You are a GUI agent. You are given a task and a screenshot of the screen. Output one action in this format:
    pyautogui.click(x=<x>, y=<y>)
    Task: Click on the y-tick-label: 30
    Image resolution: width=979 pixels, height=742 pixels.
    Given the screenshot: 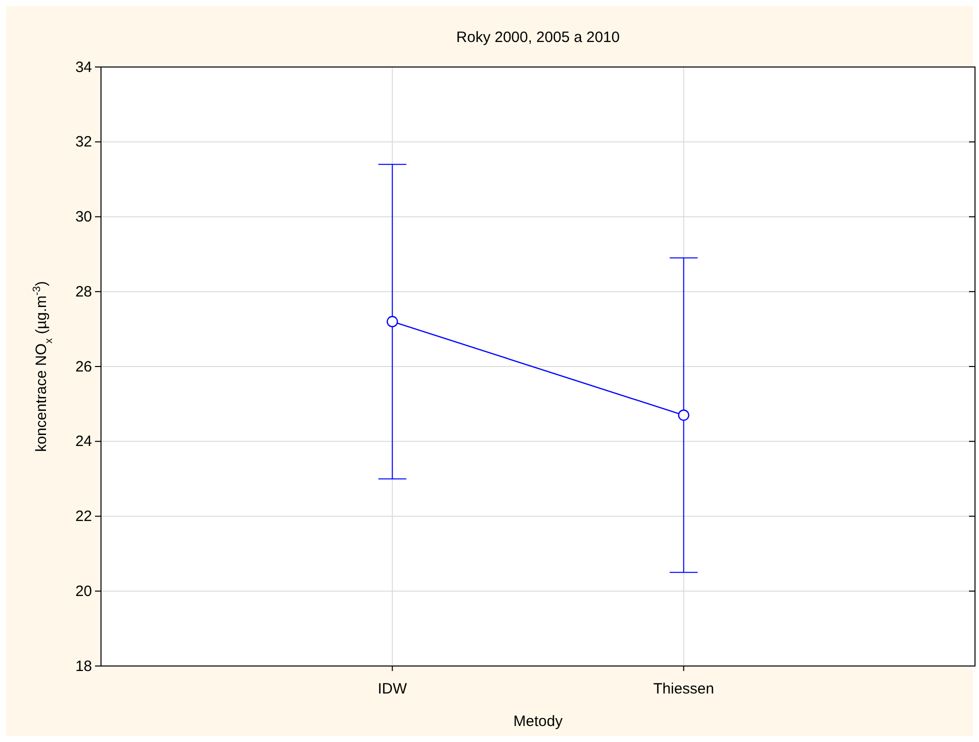 What is the action you would take?
    pyautogui.click(x=83, y=217)
    